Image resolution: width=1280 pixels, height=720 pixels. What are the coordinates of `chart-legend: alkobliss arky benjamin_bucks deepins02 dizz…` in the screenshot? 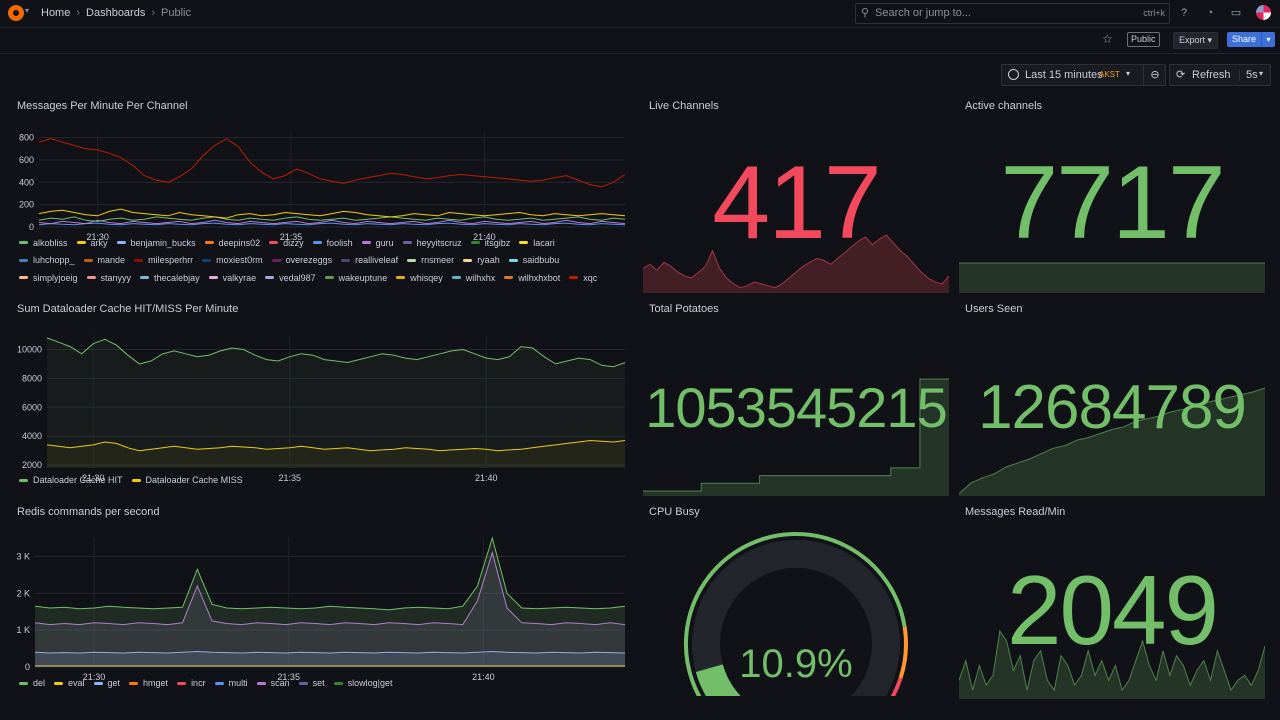 It's located at (319, 259).